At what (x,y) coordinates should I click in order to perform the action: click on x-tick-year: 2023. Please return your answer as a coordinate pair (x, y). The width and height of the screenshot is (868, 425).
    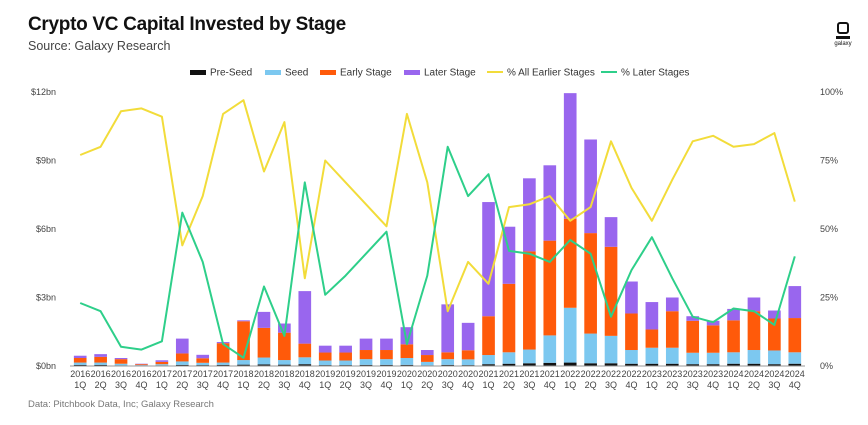
    Looking at the image, I should click on (713, 374).